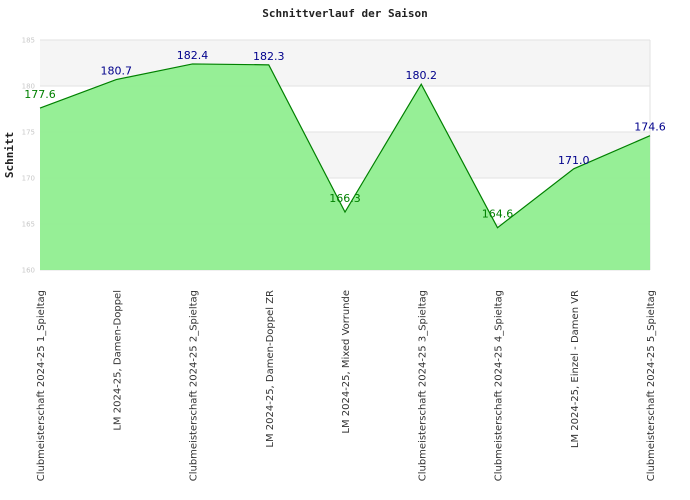 The height and width of the screenshot is (500, 690). I want to click on y-tick-label: 165, so click(28, 225).